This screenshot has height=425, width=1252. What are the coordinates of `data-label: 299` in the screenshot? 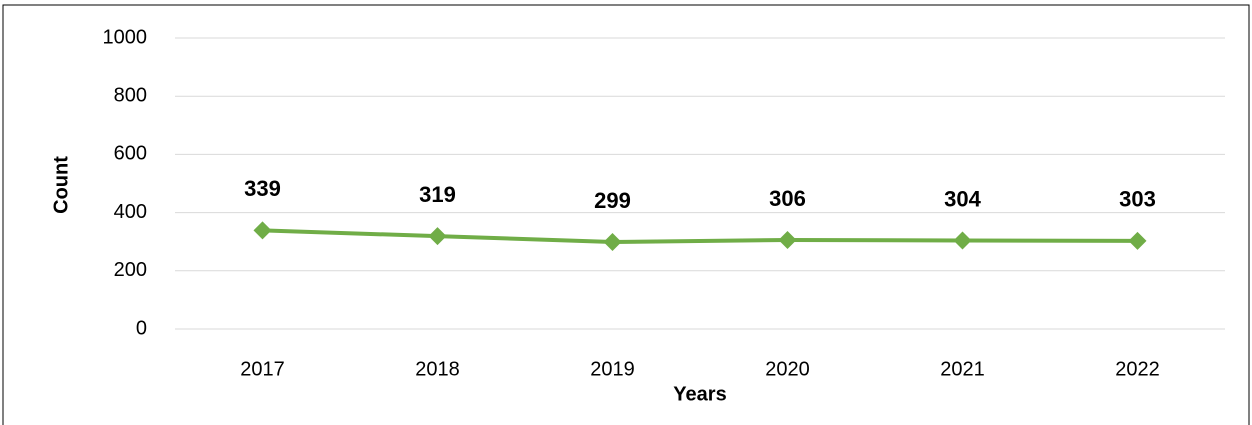 It's located at (612, 200).